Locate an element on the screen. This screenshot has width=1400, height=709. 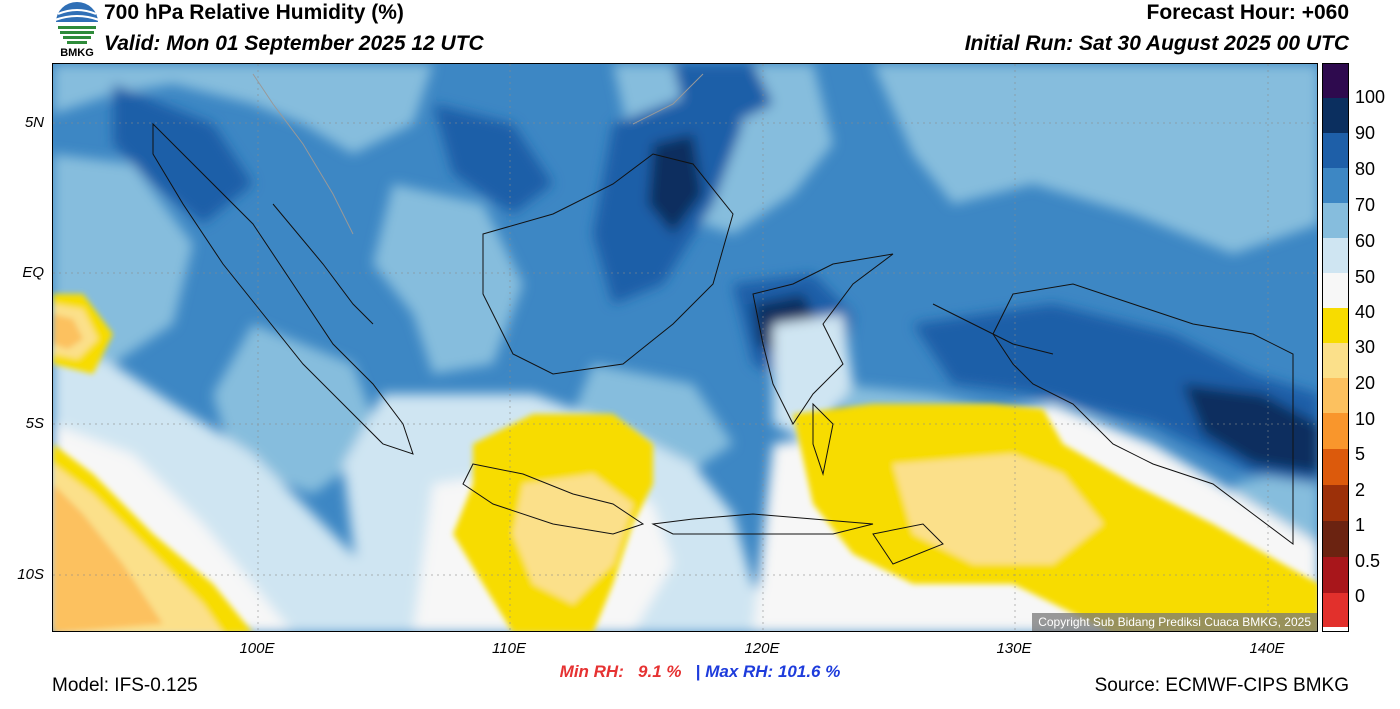
colorbar-label-20: 20 is located at coordinates (1365, 383).